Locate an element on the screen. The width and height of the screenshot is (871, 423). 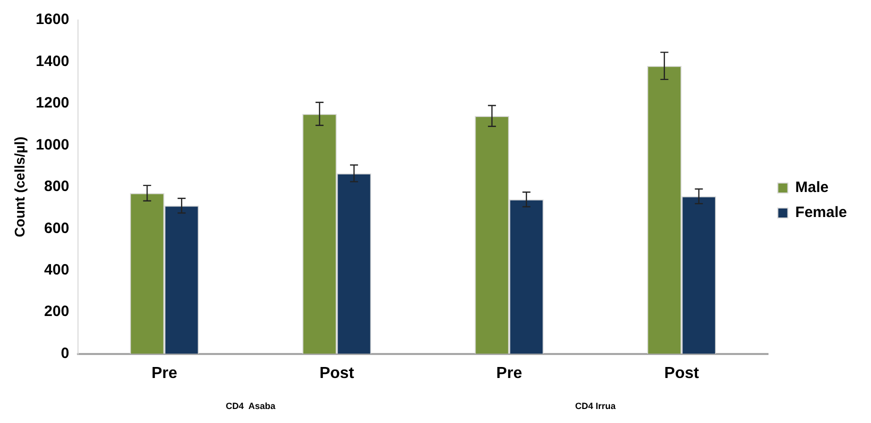
y-tick-label: 600 is located at coordinates (57, 228).